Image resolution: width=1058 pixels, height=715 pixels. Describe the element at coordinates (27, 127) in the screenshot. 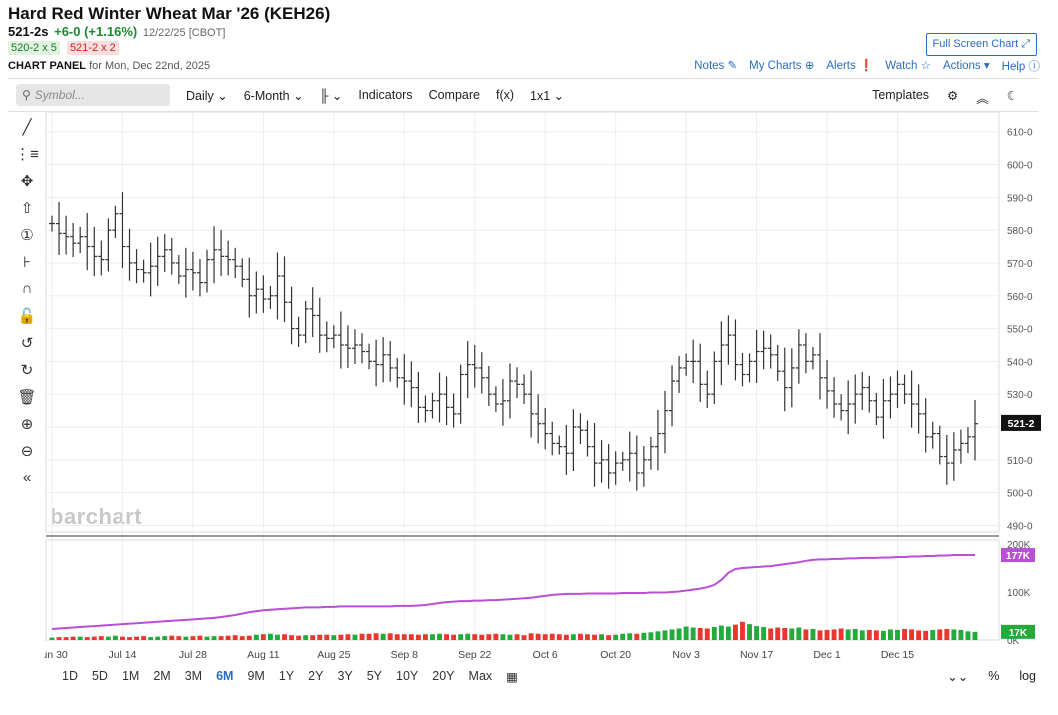

I see `drawing-tool-0-icon: ╱` at that location.